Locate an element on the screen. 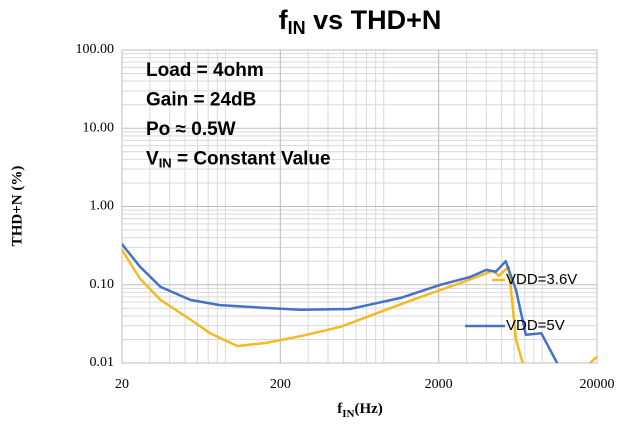 The height and width of the screenshot is (427, 621). y-tick-label: 10.00 is located at coordinates (99, 127).